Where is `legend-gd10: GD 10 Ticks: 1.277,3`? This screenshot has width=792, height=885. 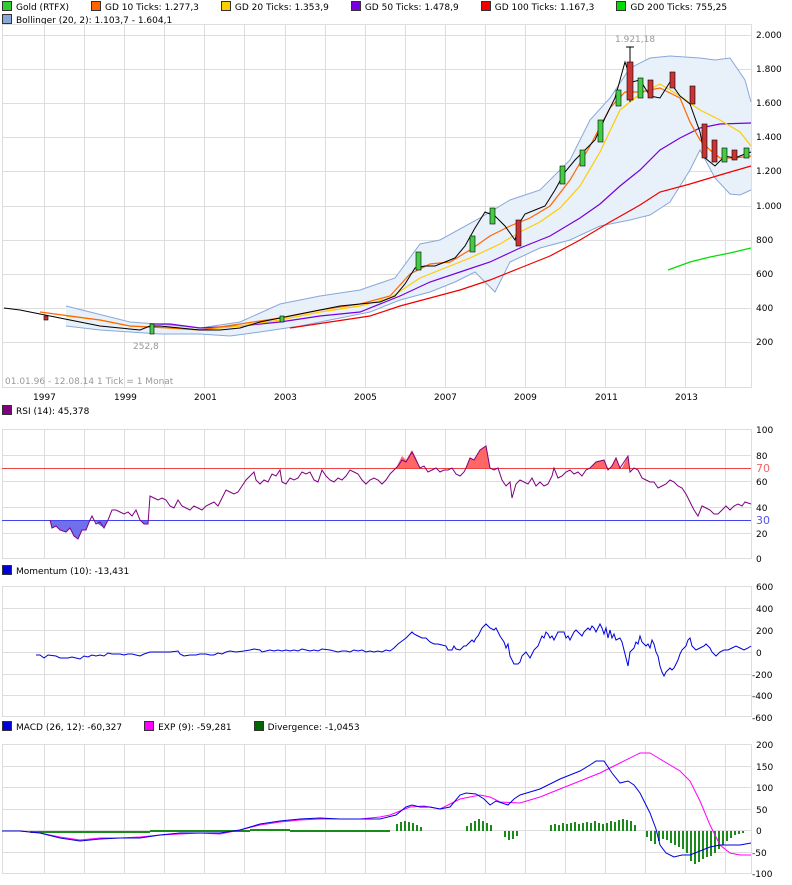
legend-gd10: GD 10 Ticks: 1.277,3 is located at coordinates (145, 7).